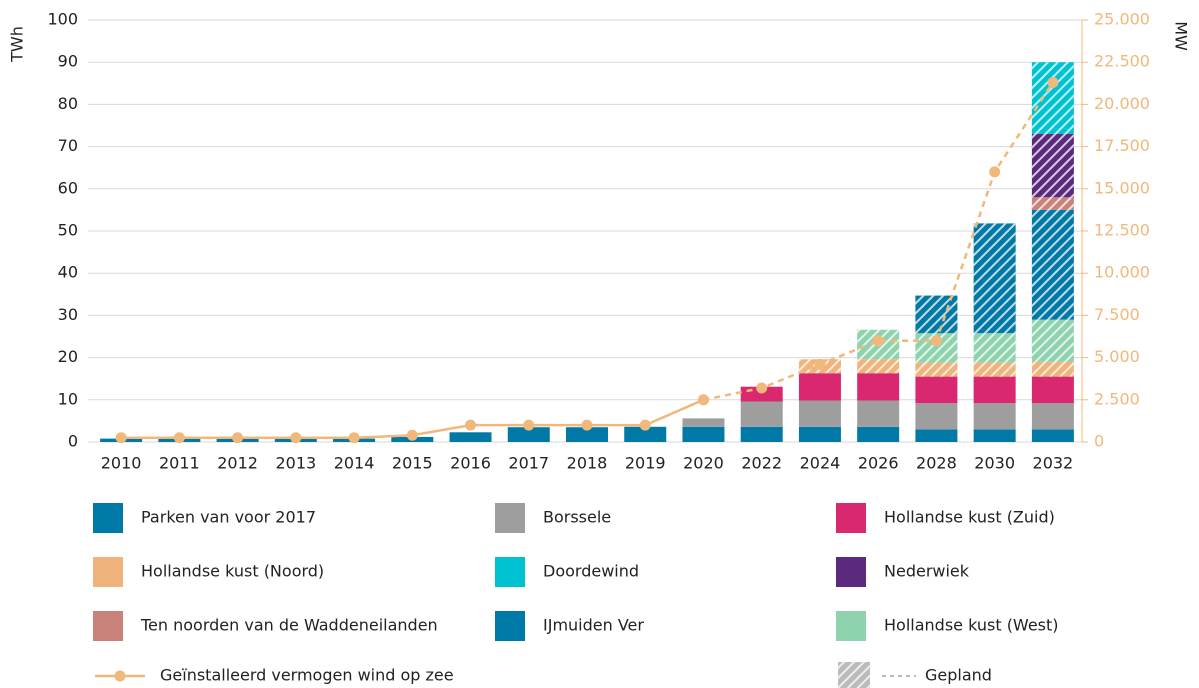 The height and width of the screenshot is (688, 1199). I want to click on x-tick-label: 2018, so click(587, 463).